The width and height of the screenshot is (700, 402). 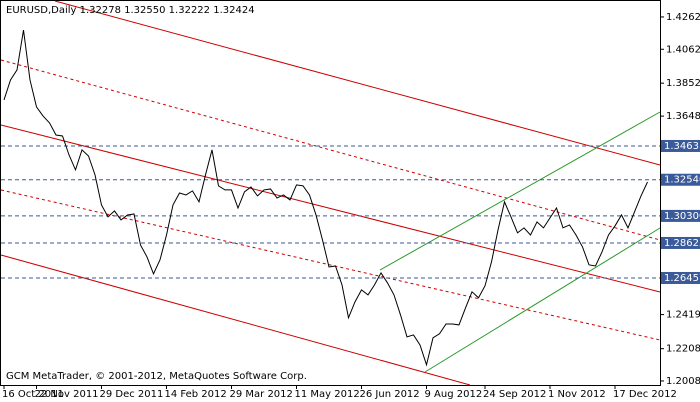 I want to click on y-tick-label: 1.36480, so click(x=683, y=116).